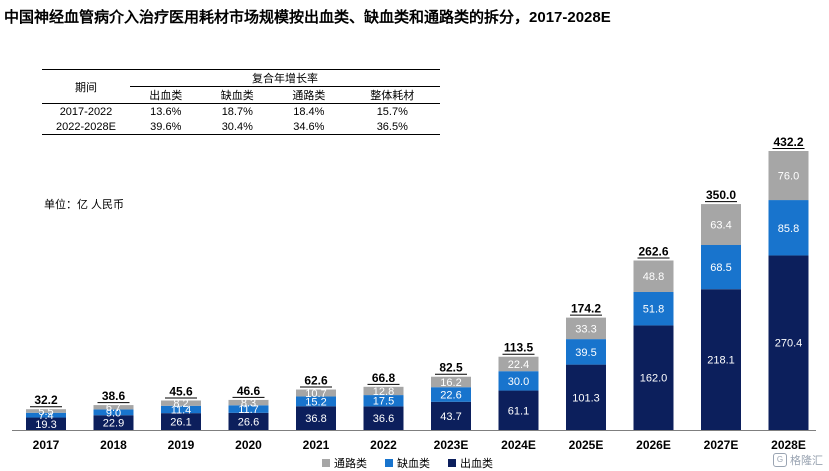 The height and width of the screenshot is (471, 829). I want to click on segment-label: 36.8, so click(315, 419).